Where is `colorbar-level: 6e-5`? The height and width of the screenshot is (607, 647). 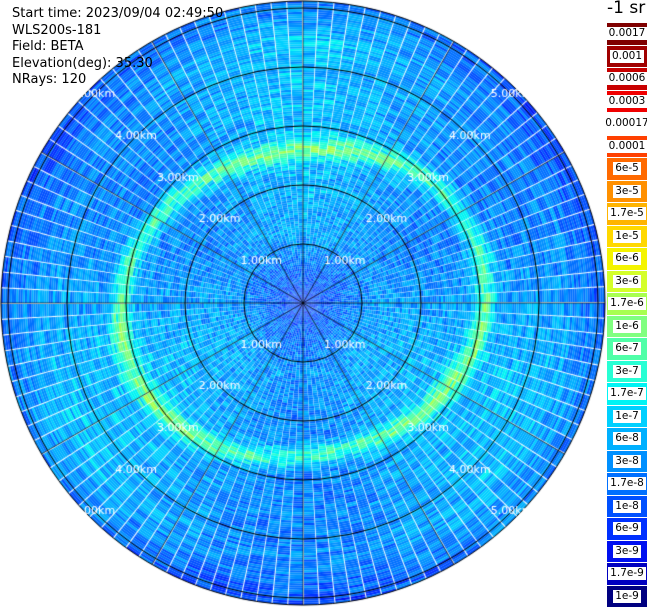 colorbar-level: 6e-5 is located at coordinates (627, 168).